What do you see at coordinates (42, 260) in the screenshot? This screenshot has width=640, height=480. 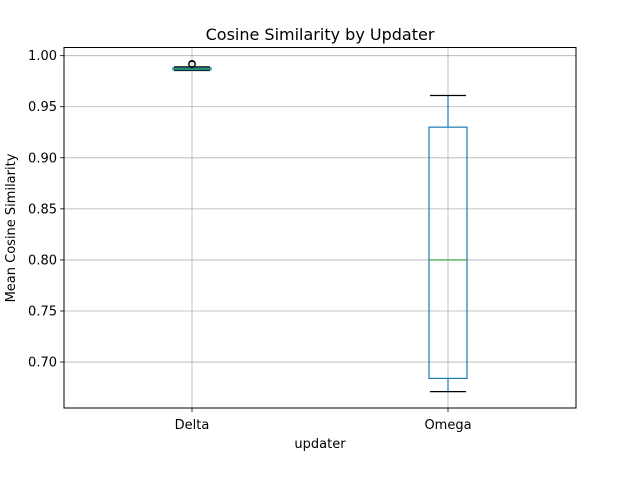 I see `y-tick-label: 0.80` at bounding box center [42, 260].